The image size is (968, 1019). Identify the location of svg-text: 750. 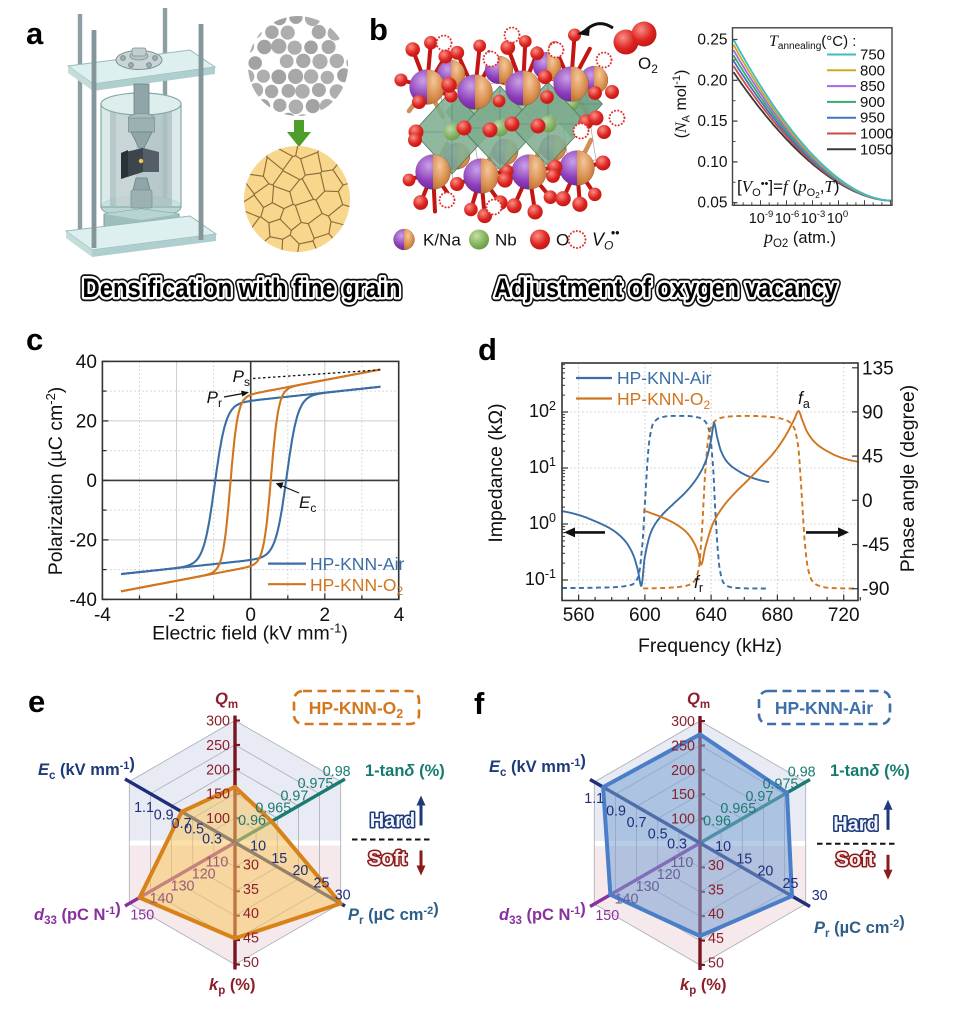
(872, 55).